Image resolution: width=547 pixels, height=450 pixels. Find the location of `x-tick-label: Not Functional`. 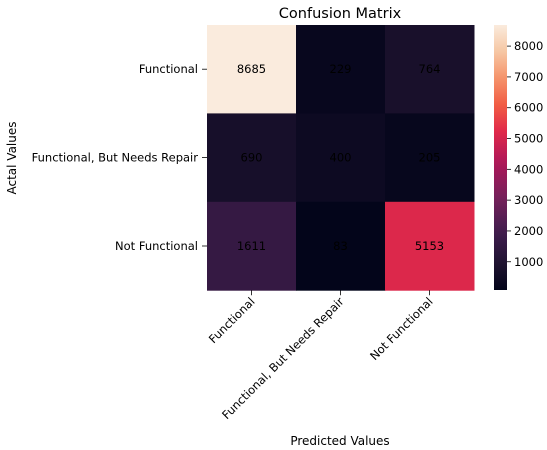

x-tick-label: Not Functional is located at coordinates (401, 328).